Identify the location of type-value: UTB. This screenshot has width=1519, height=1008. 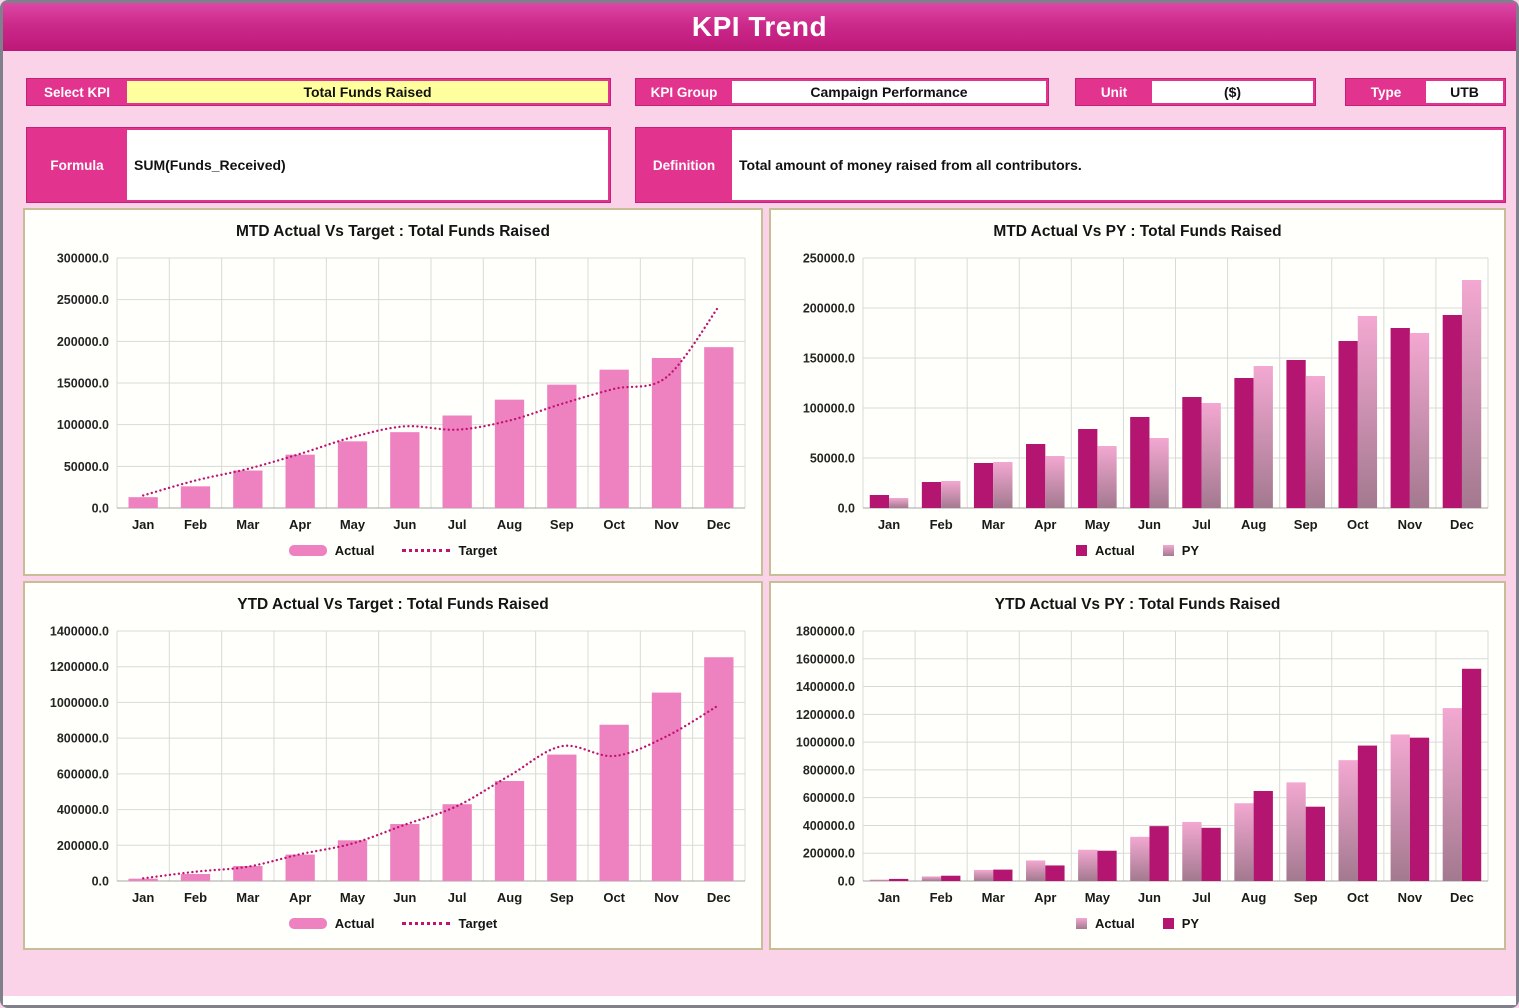
(1464, 92).